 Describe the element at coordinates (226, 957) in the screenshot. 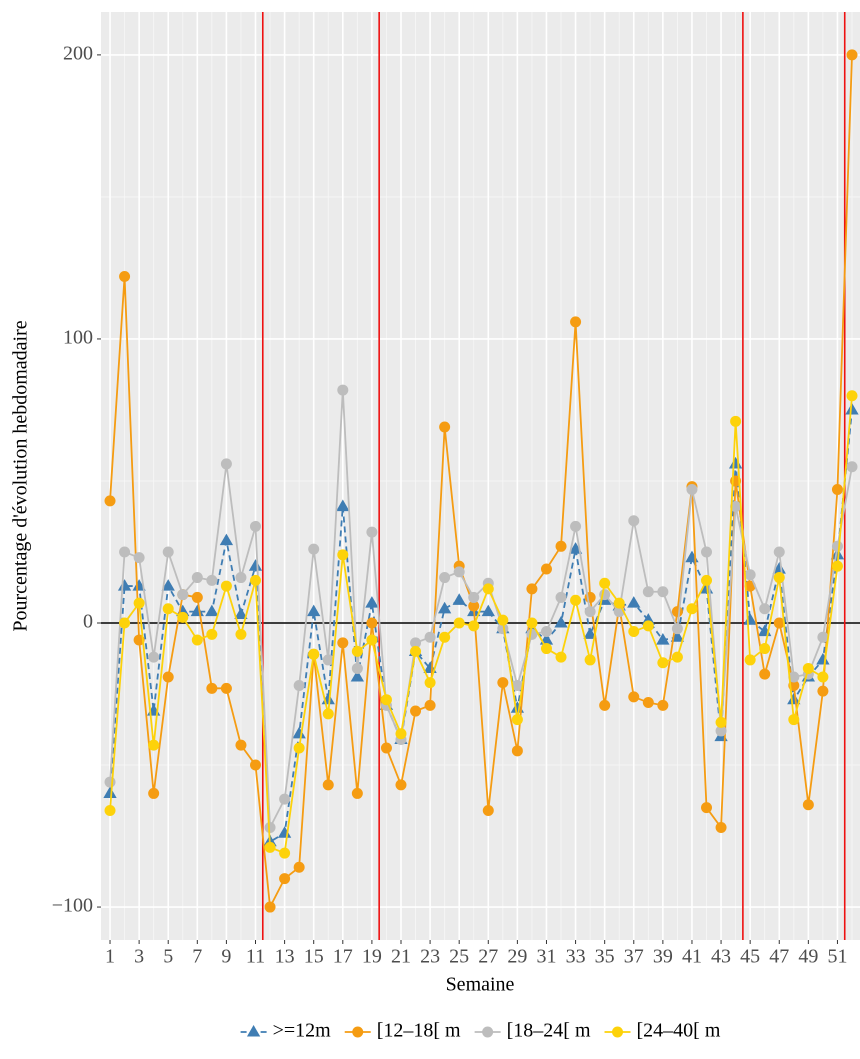

I see `x-tick-label: 9` at that location.